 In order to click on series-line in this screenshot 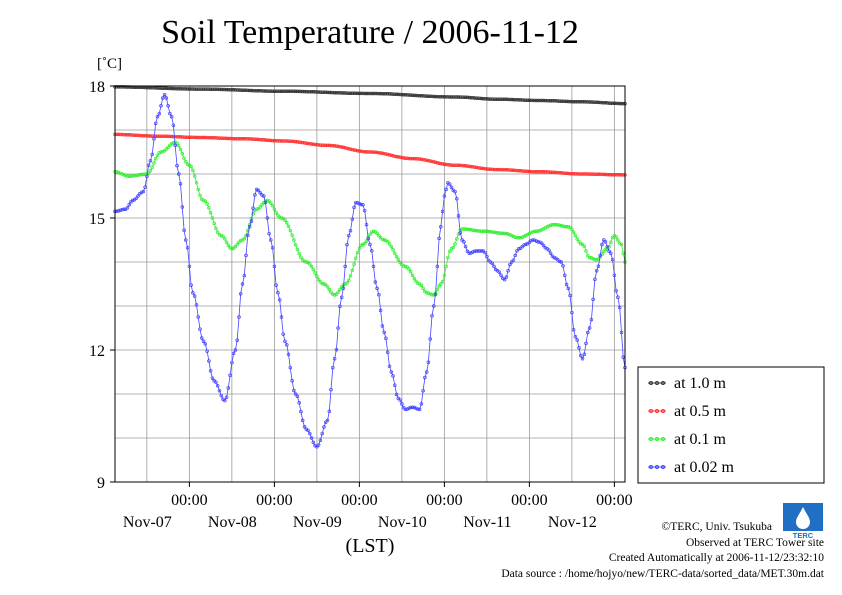, I will do `click(370, 95)`.